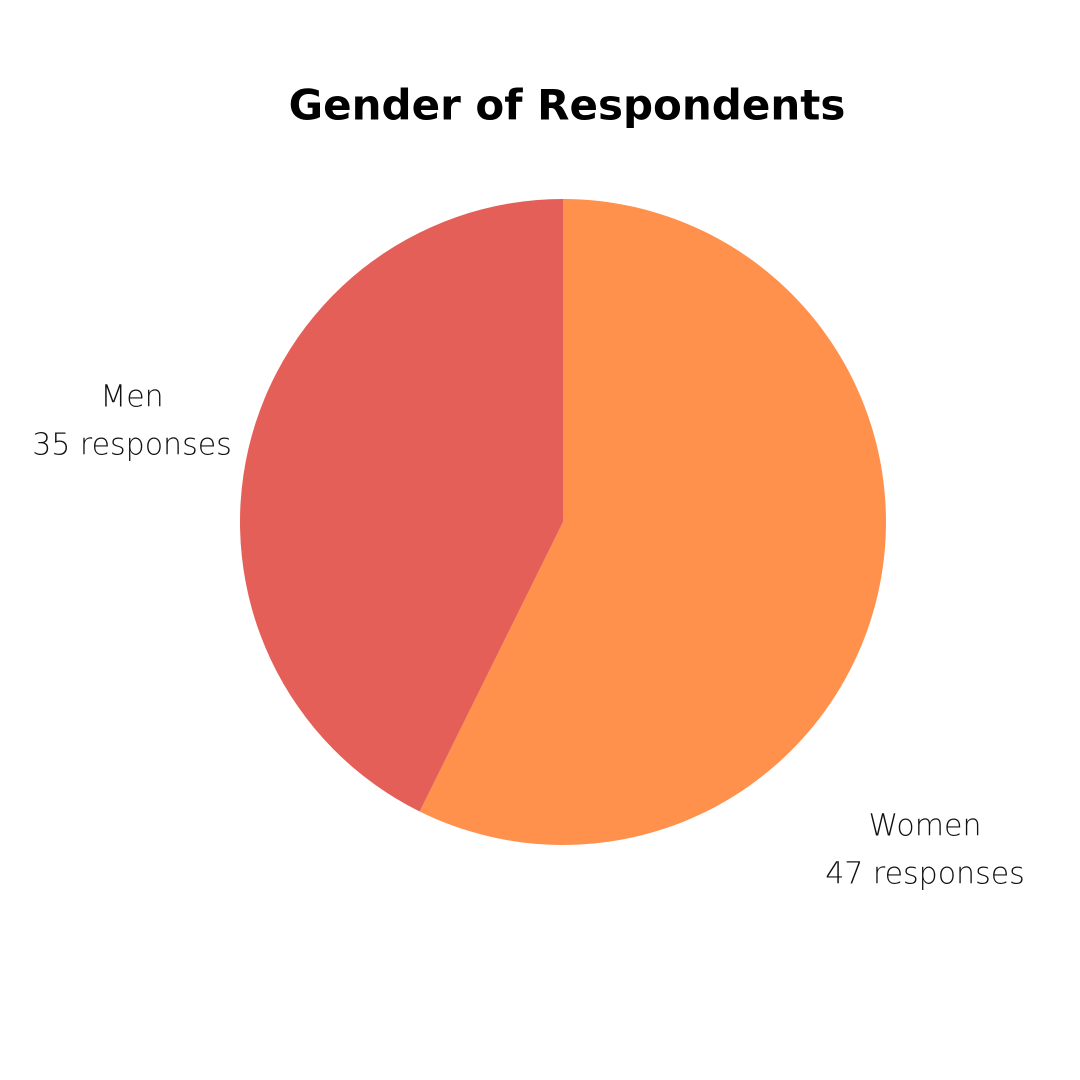  What do you see at coordinates (925, 826) in the screenshot?
I see `slice-category-label: Women` at bounding box center [925, 826].